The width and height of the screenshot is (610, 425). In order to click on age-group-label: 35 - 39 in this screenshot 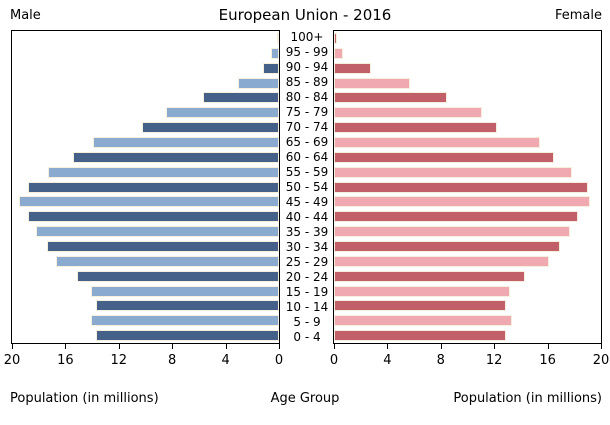, I will do `click(307, 231)`.